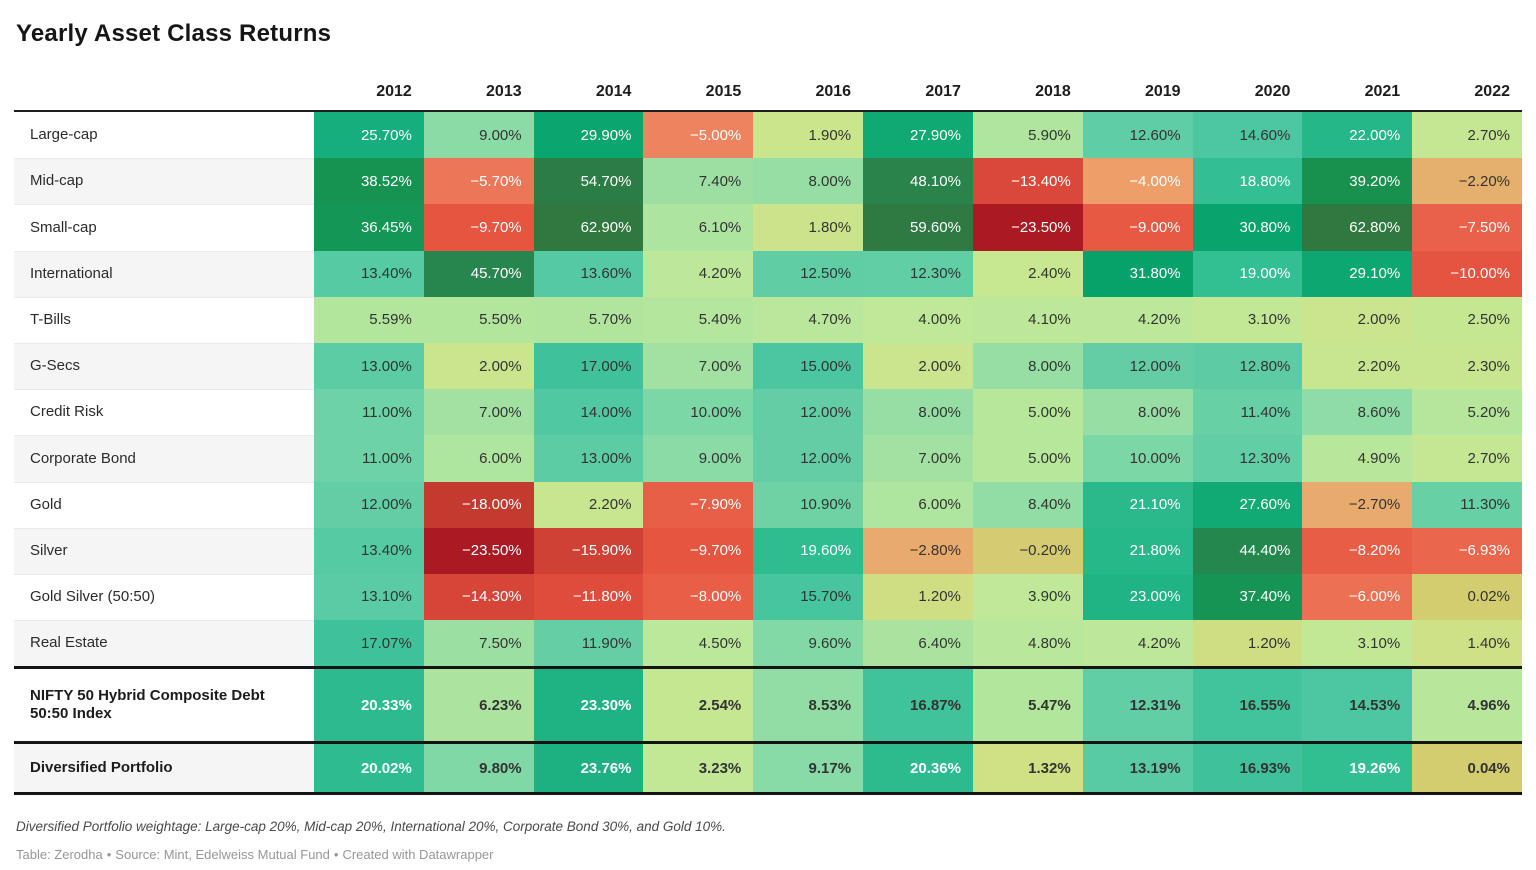  Describe the element at coordinates (1027, 550) in the screenshot. I see `heatmap-cell-silver-2018: −0.20%` at that location.